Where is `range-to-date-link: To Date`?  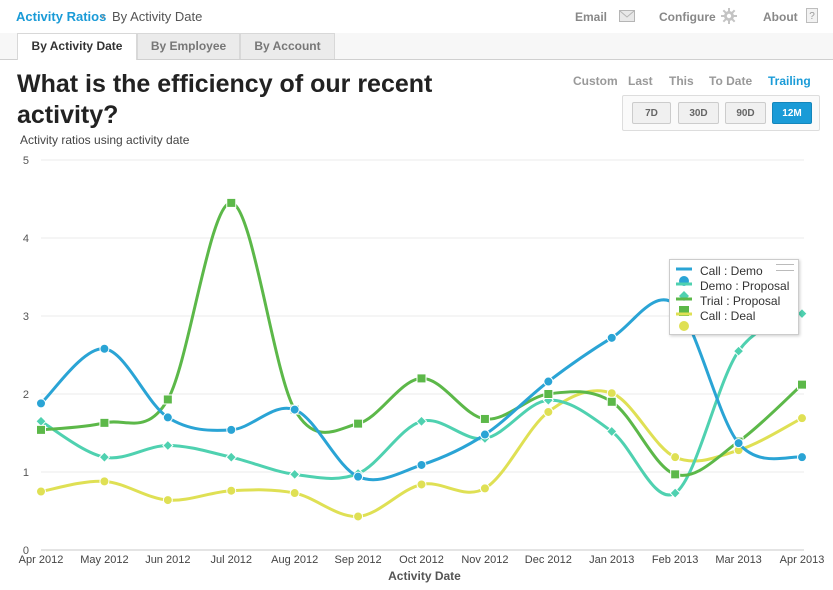
range-to-date-link: To Date is located at coordinates (731, 81).